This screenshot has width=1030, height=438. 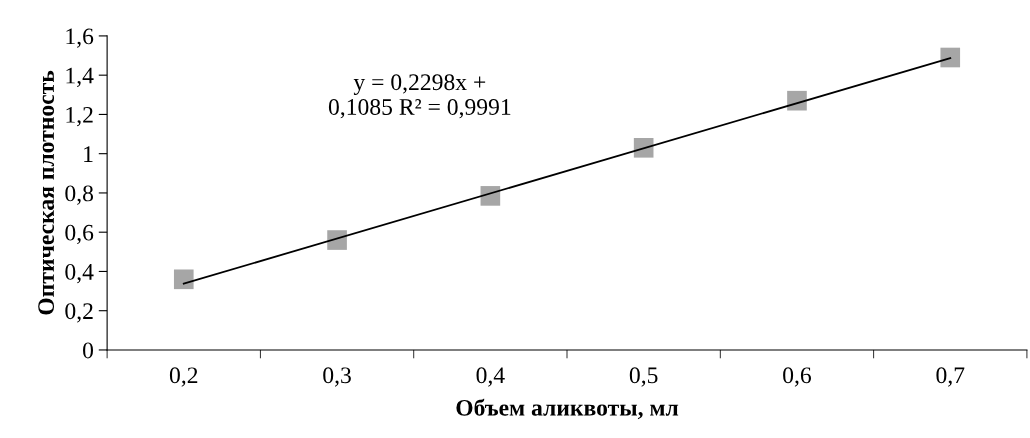 I want to click on y-tick-label: 0,8, so click(x=79, y=195).